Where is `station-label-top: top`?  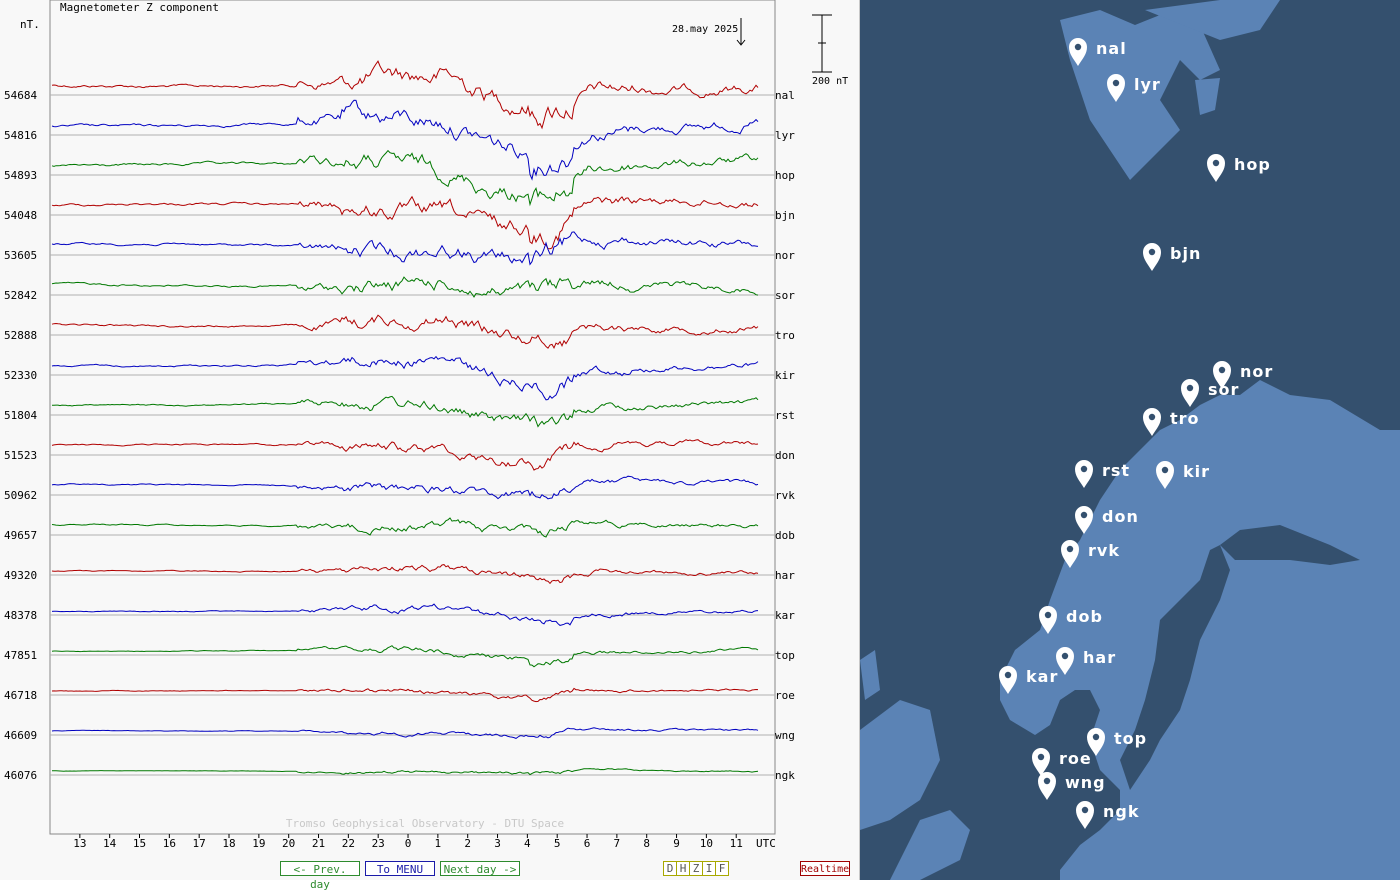
station-label-top: top is located at coordinates (1130, 738).